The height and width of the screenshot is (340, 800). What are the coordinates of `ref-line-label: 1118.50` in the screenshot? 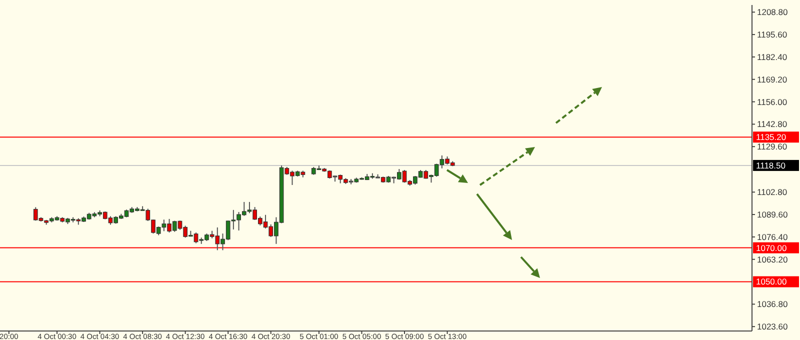 It's located at (771, 165).